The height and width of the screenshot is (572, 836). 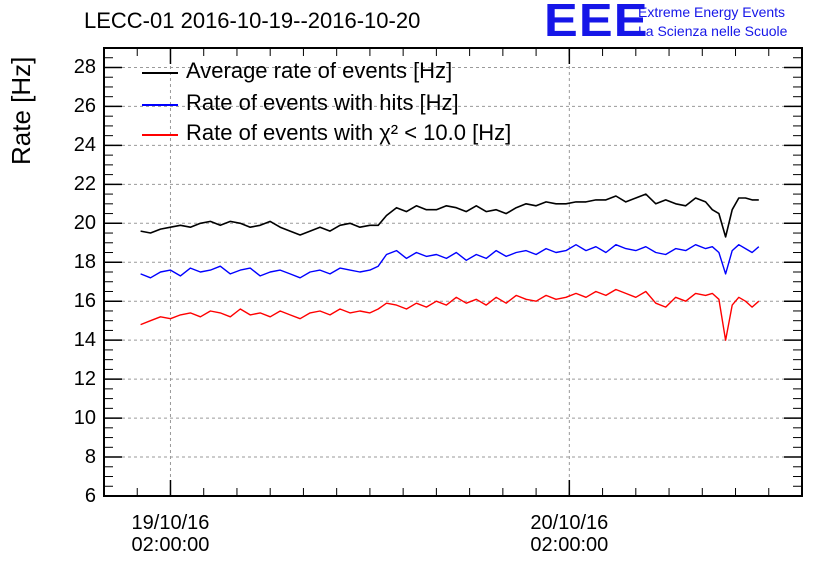 What do you see at coordinates (349, 132) in the screenshot?
I see `legend-entry-chi2: Rate of events with χ² < 10.0 [Hz]` at bounding box center [349, 132].